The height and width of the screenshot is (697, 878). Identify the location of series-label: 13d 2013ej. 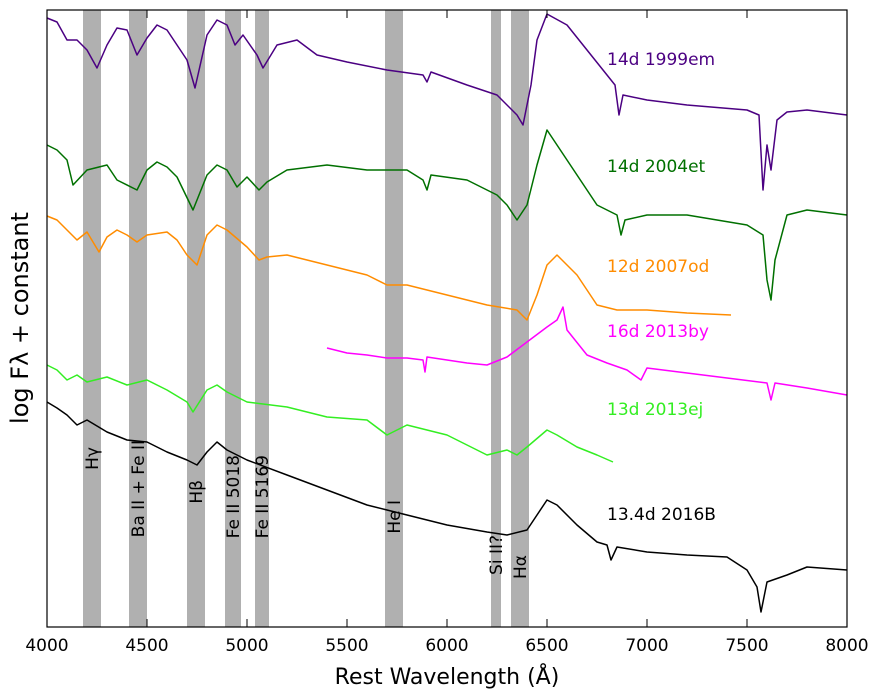
(655, 410).